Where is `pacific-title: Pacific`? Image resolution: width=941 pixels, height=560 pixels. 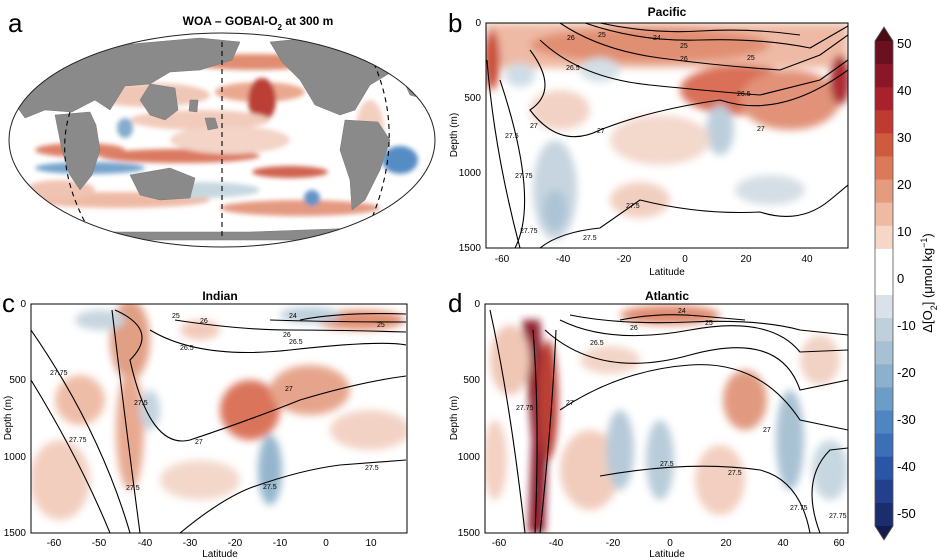
pacific-title: Pacific is located at coordinates (667, 12).